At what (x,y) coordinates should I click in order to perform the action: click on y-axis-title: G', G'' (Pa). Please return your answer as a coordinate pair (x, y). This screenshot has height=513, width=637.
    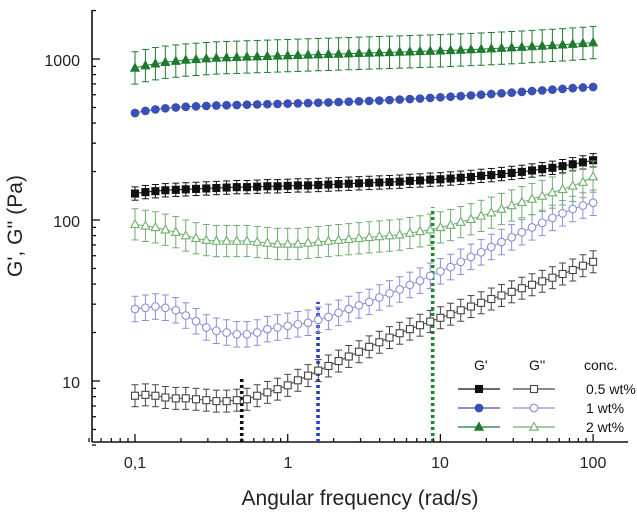
    Looking at the image, I should click on (15, 226).